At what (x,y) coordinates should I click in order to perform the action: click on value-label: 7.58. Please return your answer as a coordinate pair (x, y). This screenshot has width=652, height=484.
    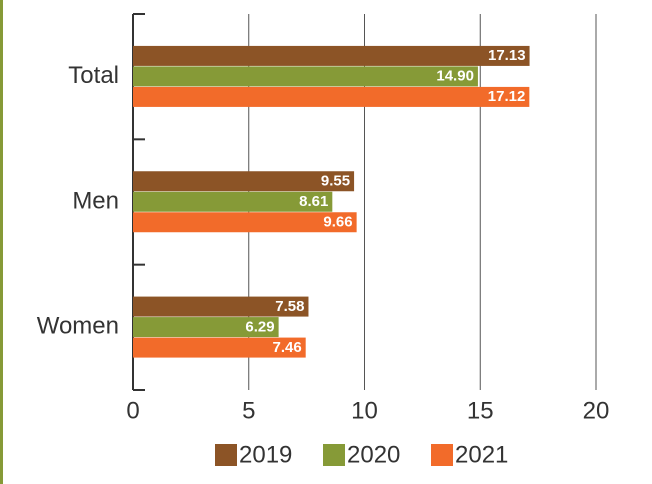
    Looking at the image, I should click on (289, 306).